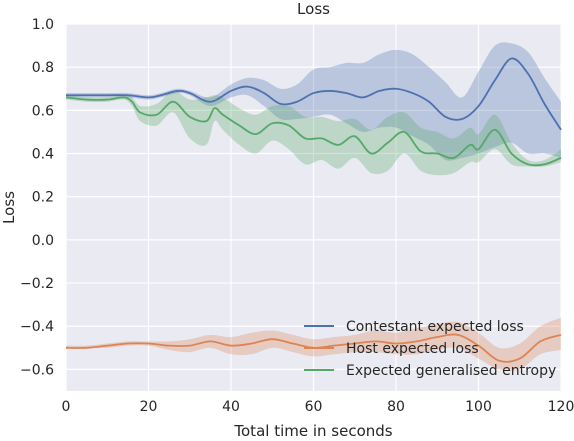 The image size is (574, 441). I want to click on y-tick-label: 1.0, so click(43, 25).